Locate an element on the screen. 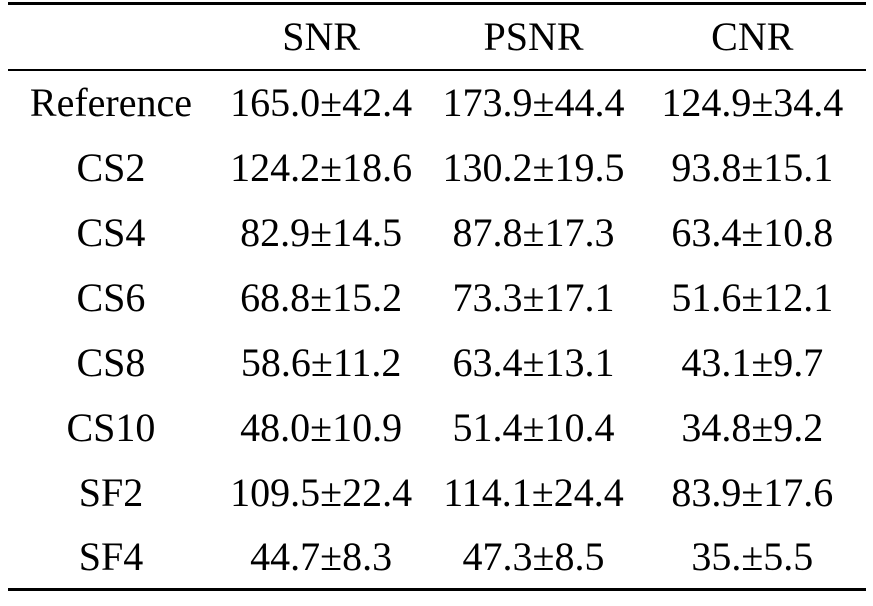  table-cell: 35.±5.5 is located at coordinates (752, 556).